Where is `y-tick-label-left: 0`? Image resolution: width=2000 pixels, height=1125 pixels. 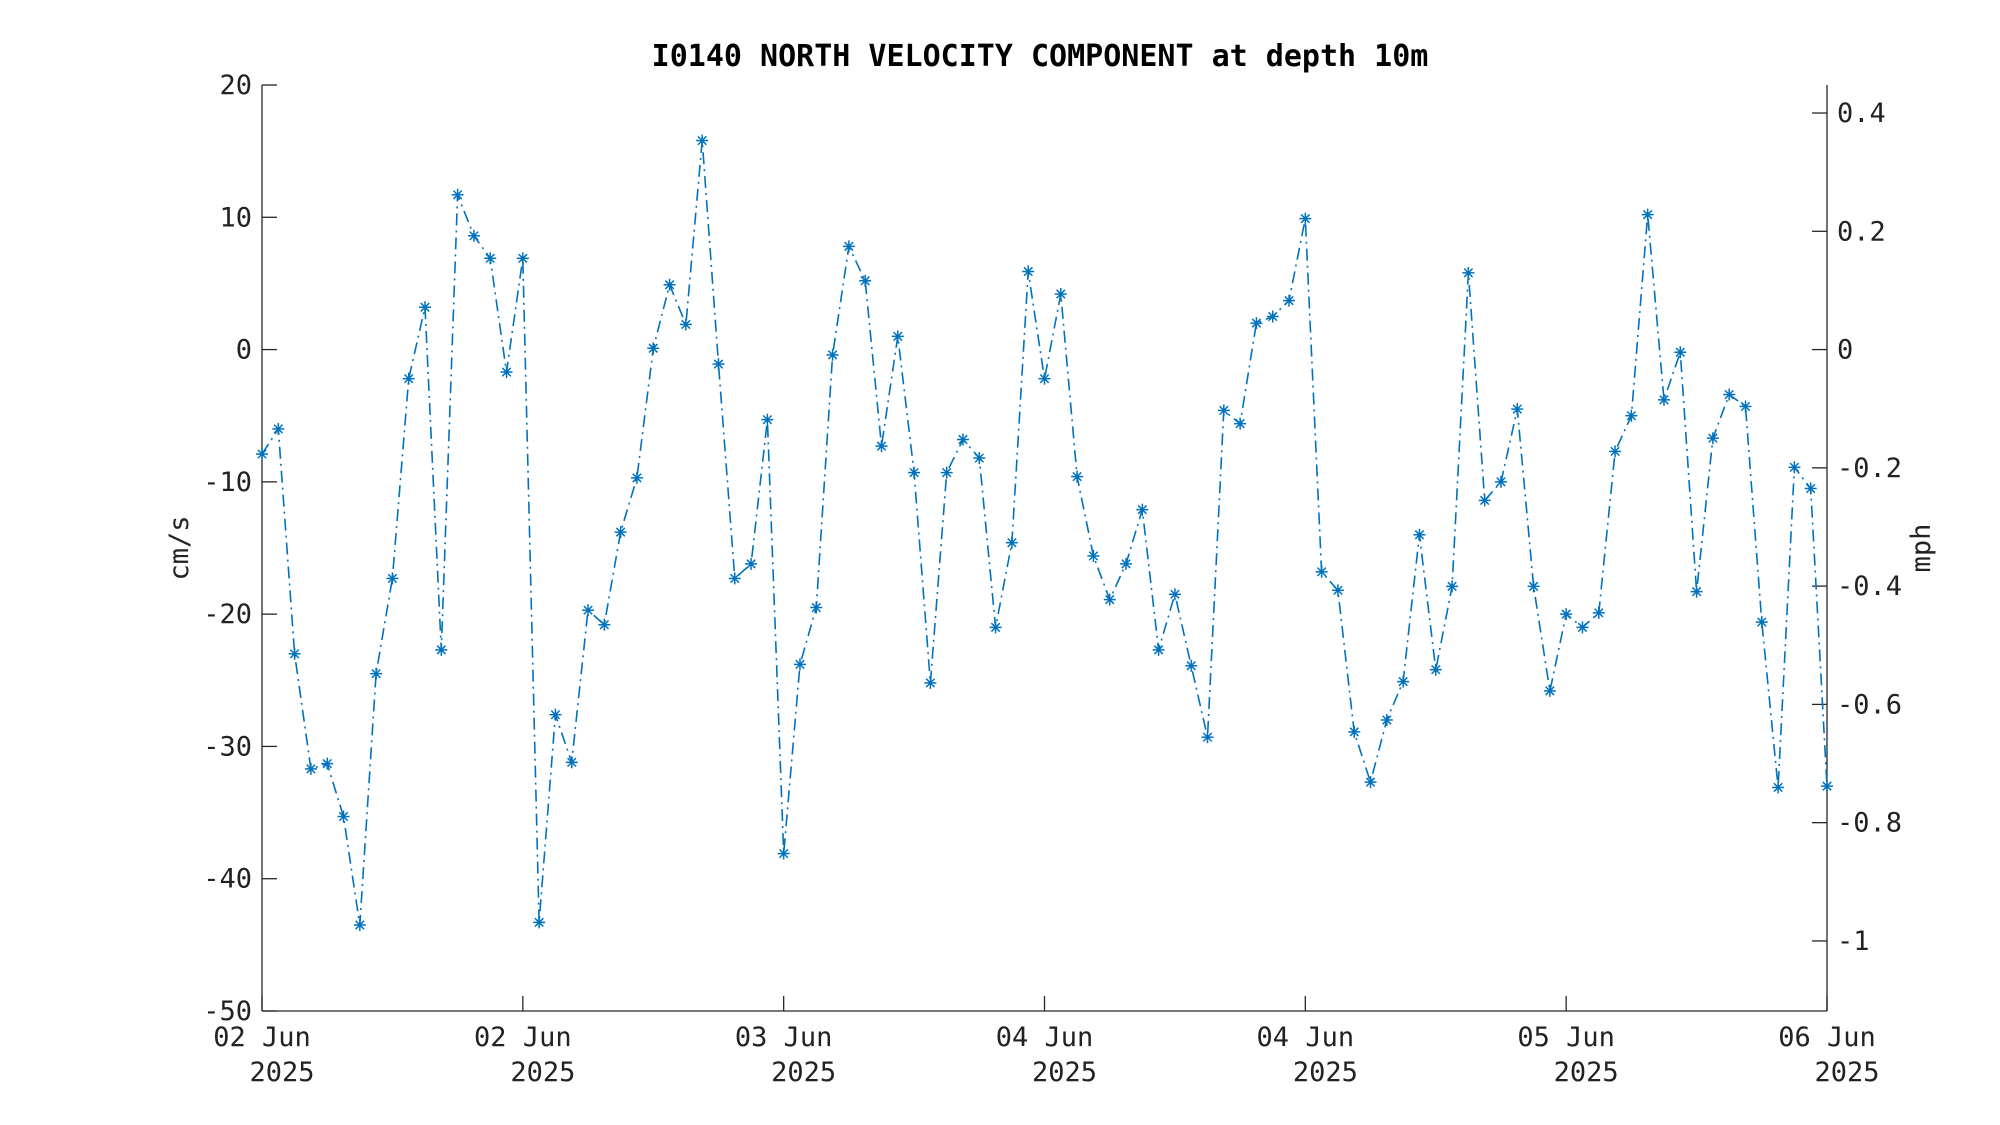
y-tick-label-left: 0 is located at coordinates (244, 350).